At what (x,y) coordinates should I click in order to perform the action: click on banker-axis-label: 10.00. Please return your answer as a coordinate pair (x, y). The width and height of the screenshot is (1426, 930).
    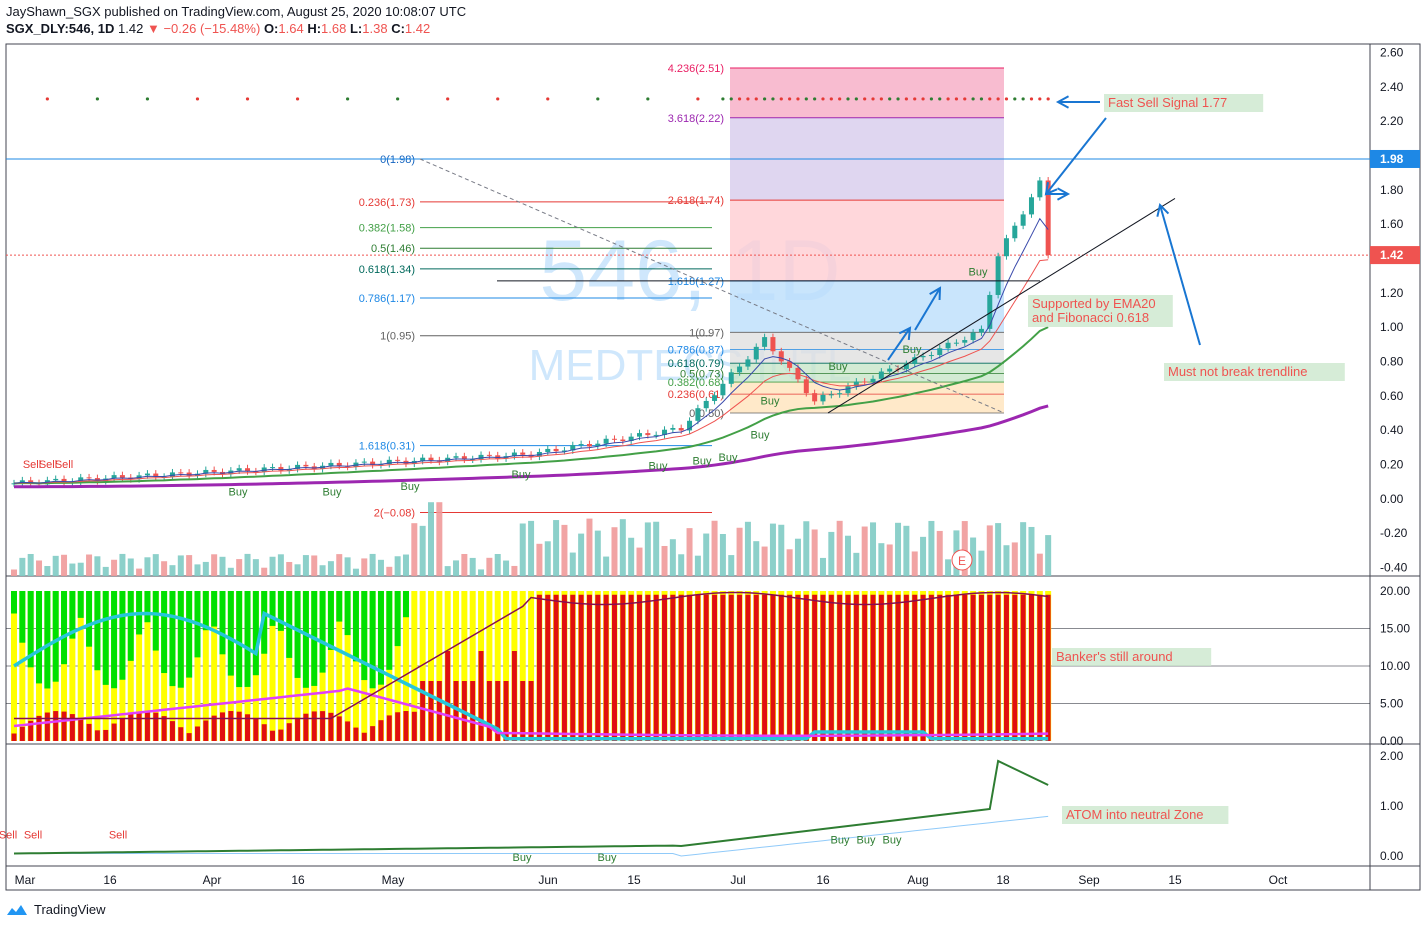
    Looking at the image, I should click on (1395, 666).